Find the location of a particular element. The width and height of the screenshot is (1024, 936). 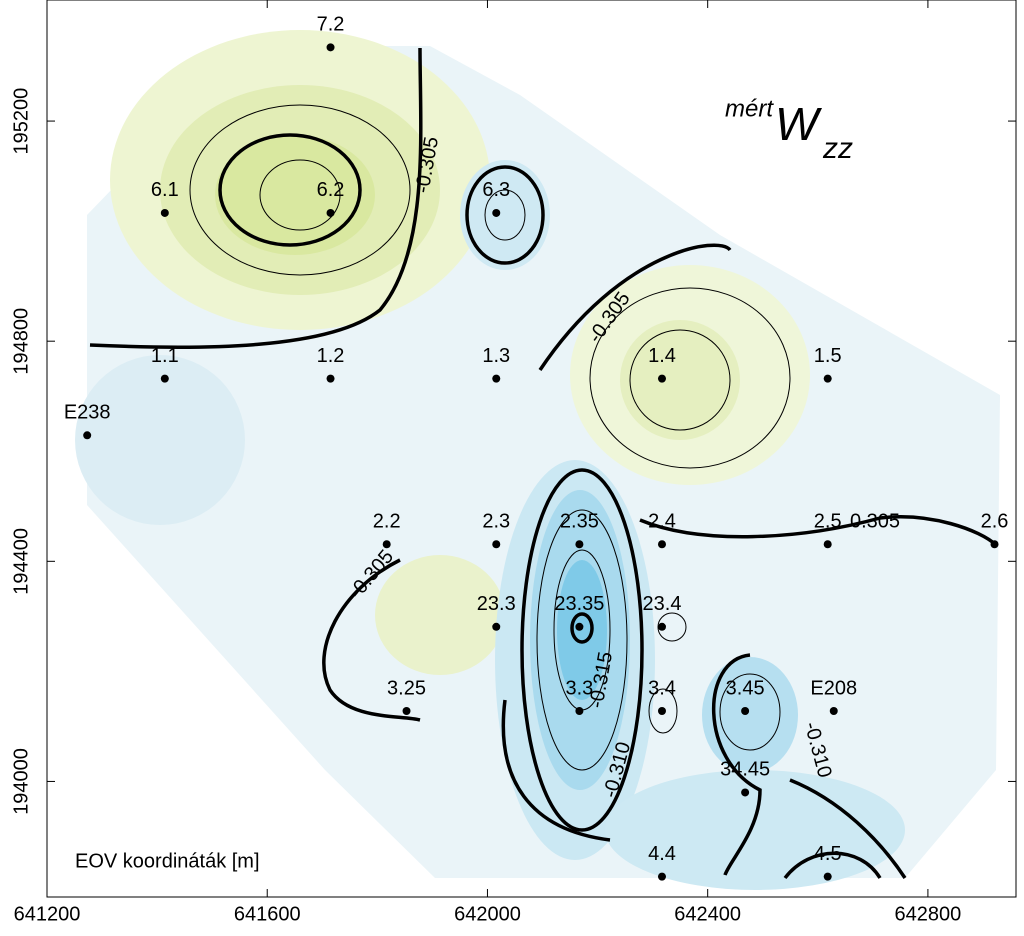

annotation: EOV koordináták [m] is located at coordinates (167, 861).